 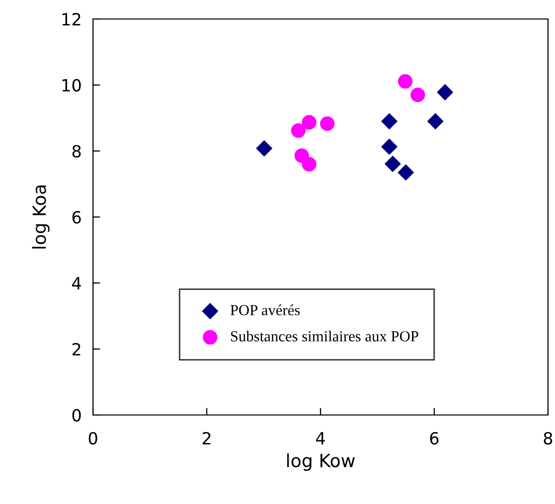 What do you see at coordinates (76, 349) in the screenshot?
I see `y-tick-label: 2` at bounding box center [76, 349].